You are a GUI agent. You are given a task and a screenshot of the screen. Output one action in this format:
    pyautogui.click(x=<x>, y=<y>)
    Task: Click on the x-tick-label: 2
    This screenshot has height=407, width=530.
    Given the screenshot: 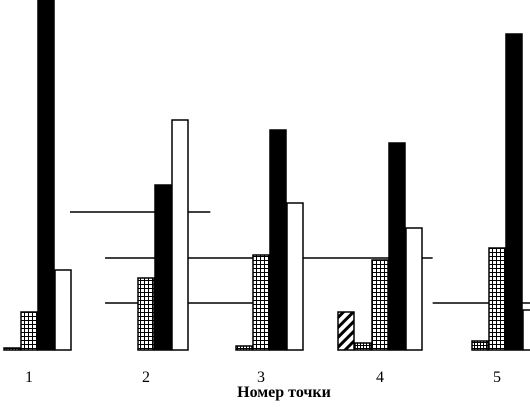 What is the action you would take?
    pyautogui.click(x=146, y=377)
    